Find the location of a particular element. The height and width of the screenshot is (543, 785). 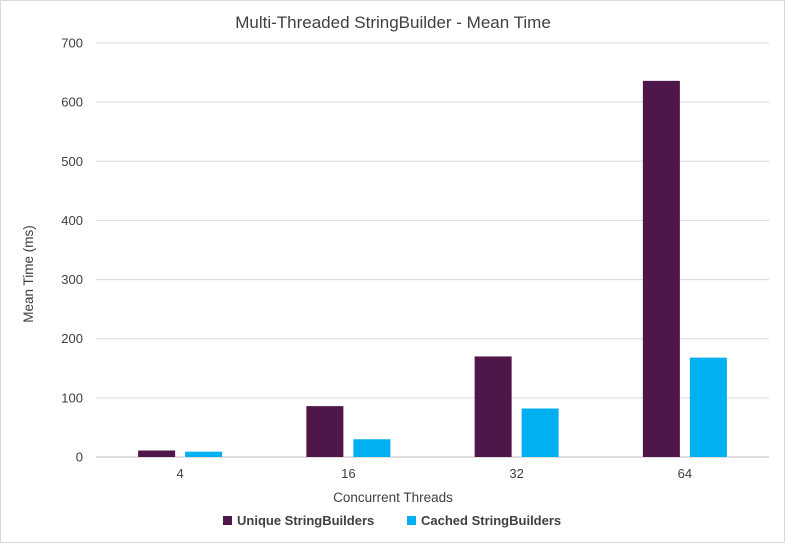

y-tick-label: 0 is located at coordinates (79, 457).